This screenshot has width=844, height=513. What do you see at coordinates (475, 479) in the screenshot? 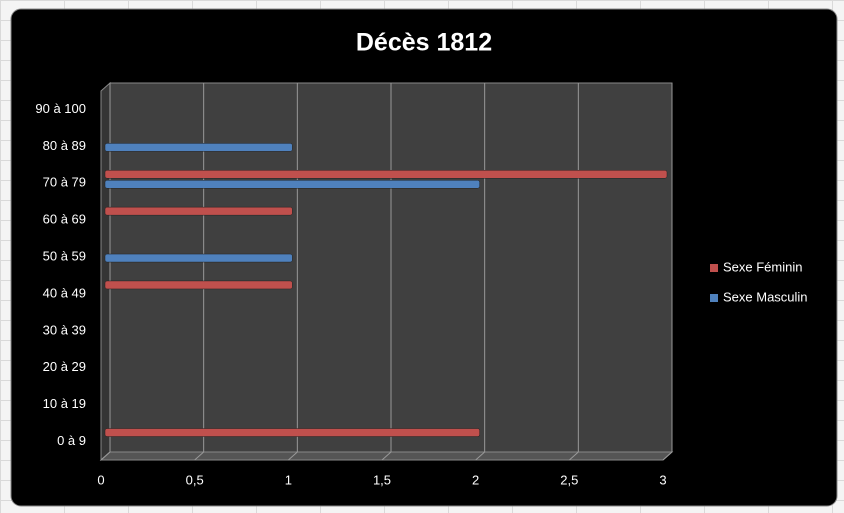
I see `x-tick-label: 2` at bounding box center [475, 479].